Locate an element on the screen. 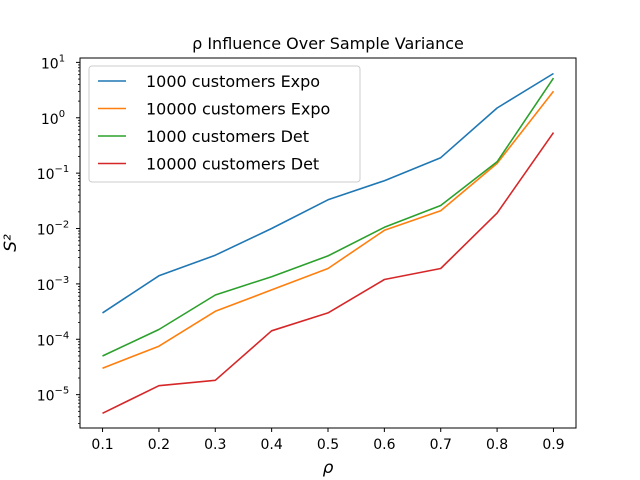  legend-label: 10000 customers Det is located at coordinates (232, 164).